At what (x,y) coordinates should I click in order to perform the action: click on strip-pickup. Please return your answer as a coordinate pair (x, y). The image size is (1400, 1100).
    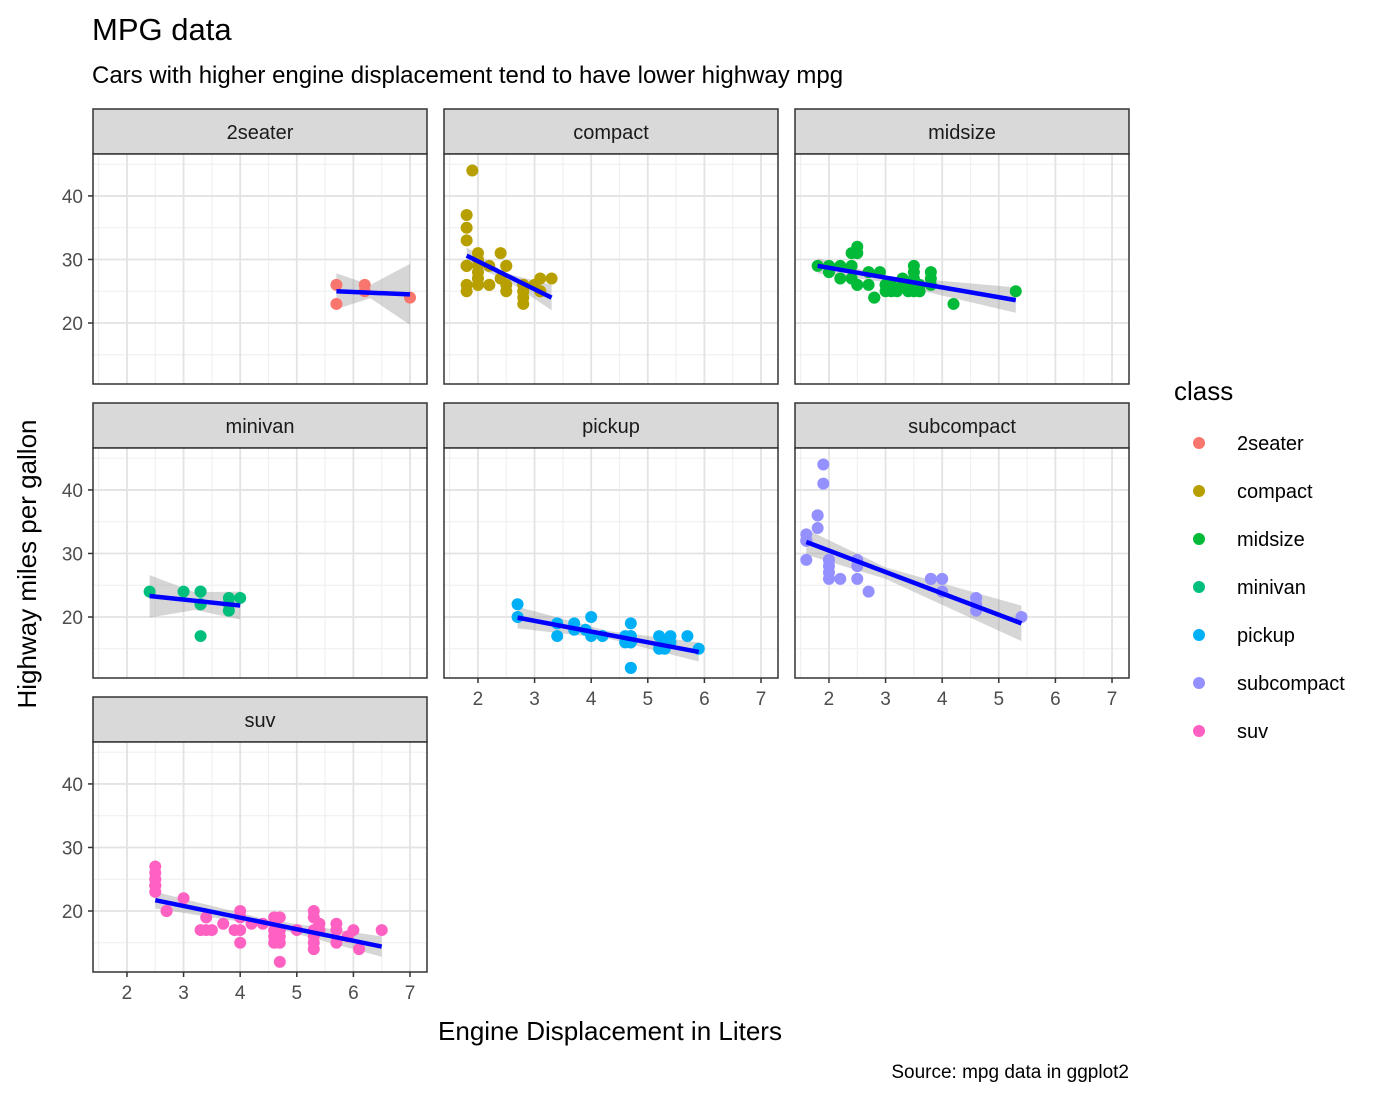
    Looking at the image, I should click on (611, 425).